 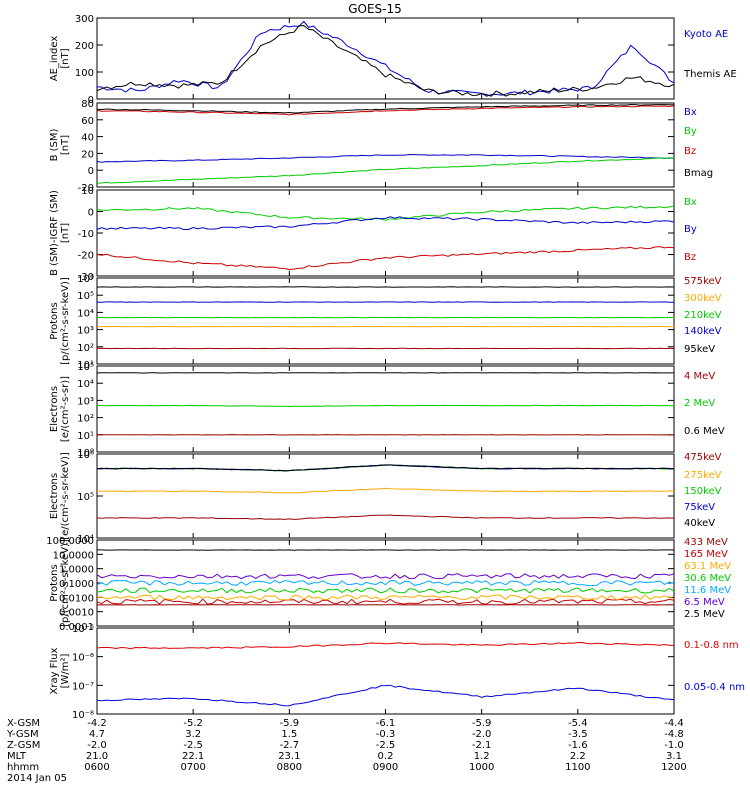 I want to click on legend-label: Kyoto AE, so click(x=706, y=34).